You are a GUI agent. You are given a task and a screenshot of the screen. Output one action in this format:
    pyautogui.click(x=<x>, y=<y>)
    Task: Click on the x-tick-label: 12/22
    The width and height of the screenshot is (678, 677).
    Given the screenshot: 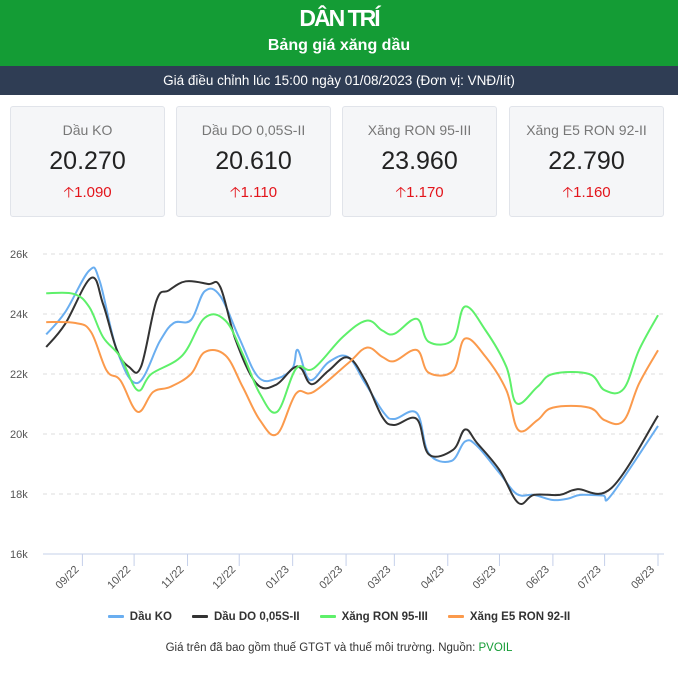 What is the action you would take?
    pyautogui.click(x=224, y=578)
    